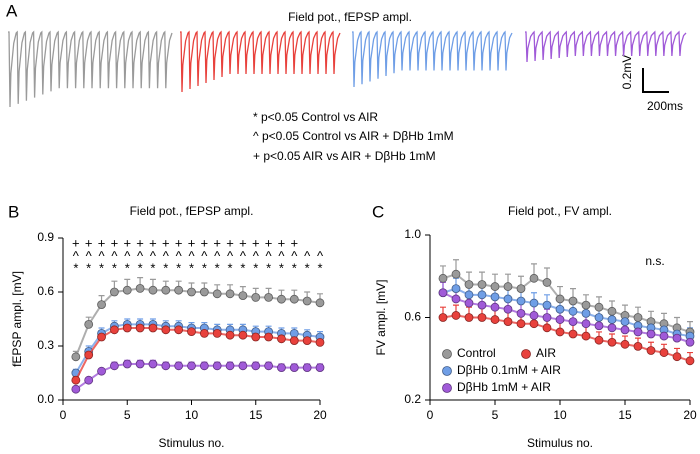 The height and width of the screenshot is (454, 700). Describe the element at coordinates (344, 156) in the screenshot. I see `note: + p<0.05 AIR vs AIR + DβHb 1mM` at that location.